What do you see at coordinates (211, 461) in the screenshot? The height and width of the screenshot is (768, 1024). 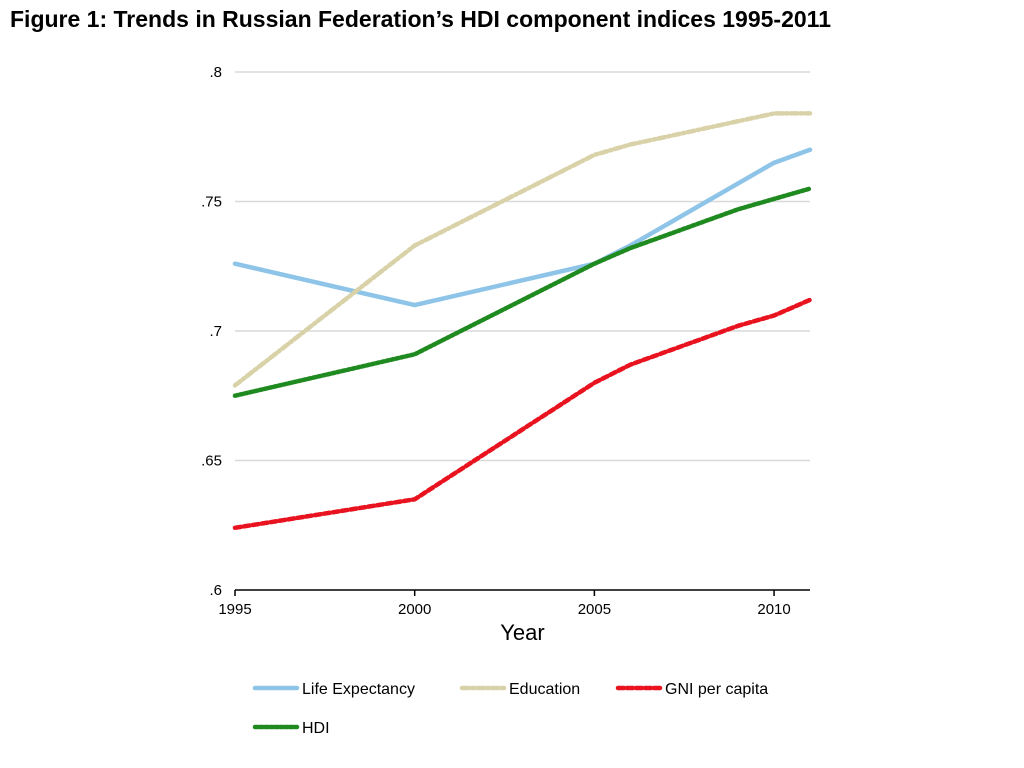 I see `y-tick-label: .65` at bounding box center [211, 461].